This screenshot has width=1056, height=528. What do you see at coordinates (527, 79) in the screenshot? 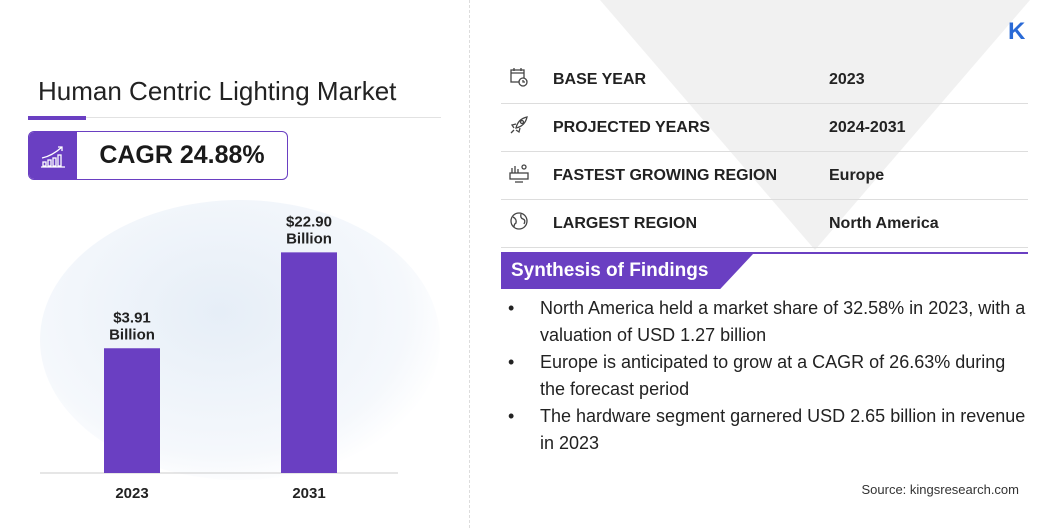
I see `calendar-clock-icon` at bounding box center [527, 79].